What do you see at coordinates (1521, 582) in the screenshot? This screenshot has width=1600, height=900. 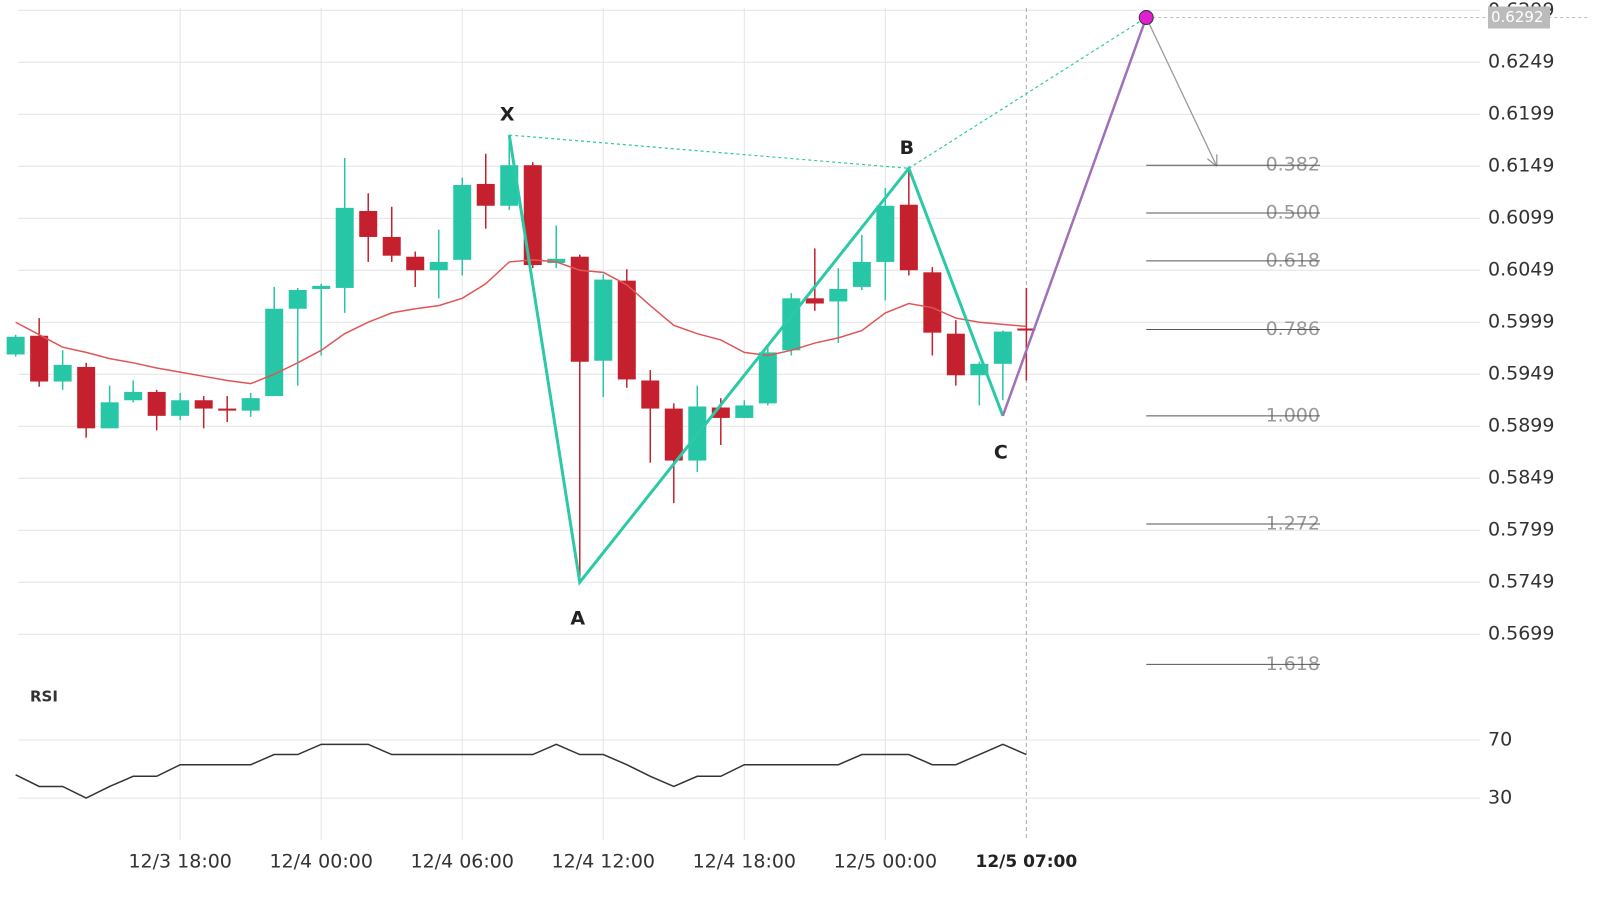 I see `y-tick-label: 0.5749` at bounding box center [1521, 582].